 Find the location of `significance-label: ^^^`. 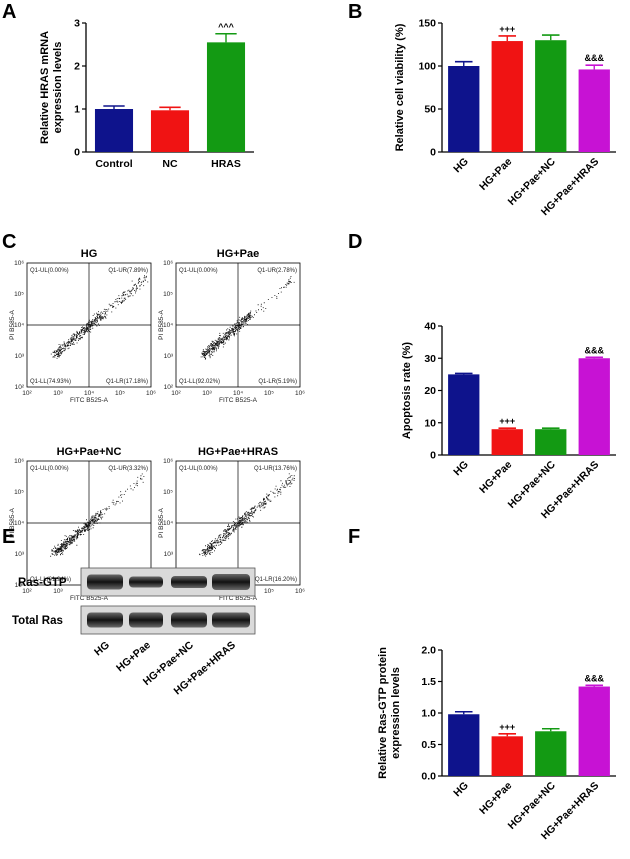

significance-label: ^^^ is located at coordinates (226, 27).